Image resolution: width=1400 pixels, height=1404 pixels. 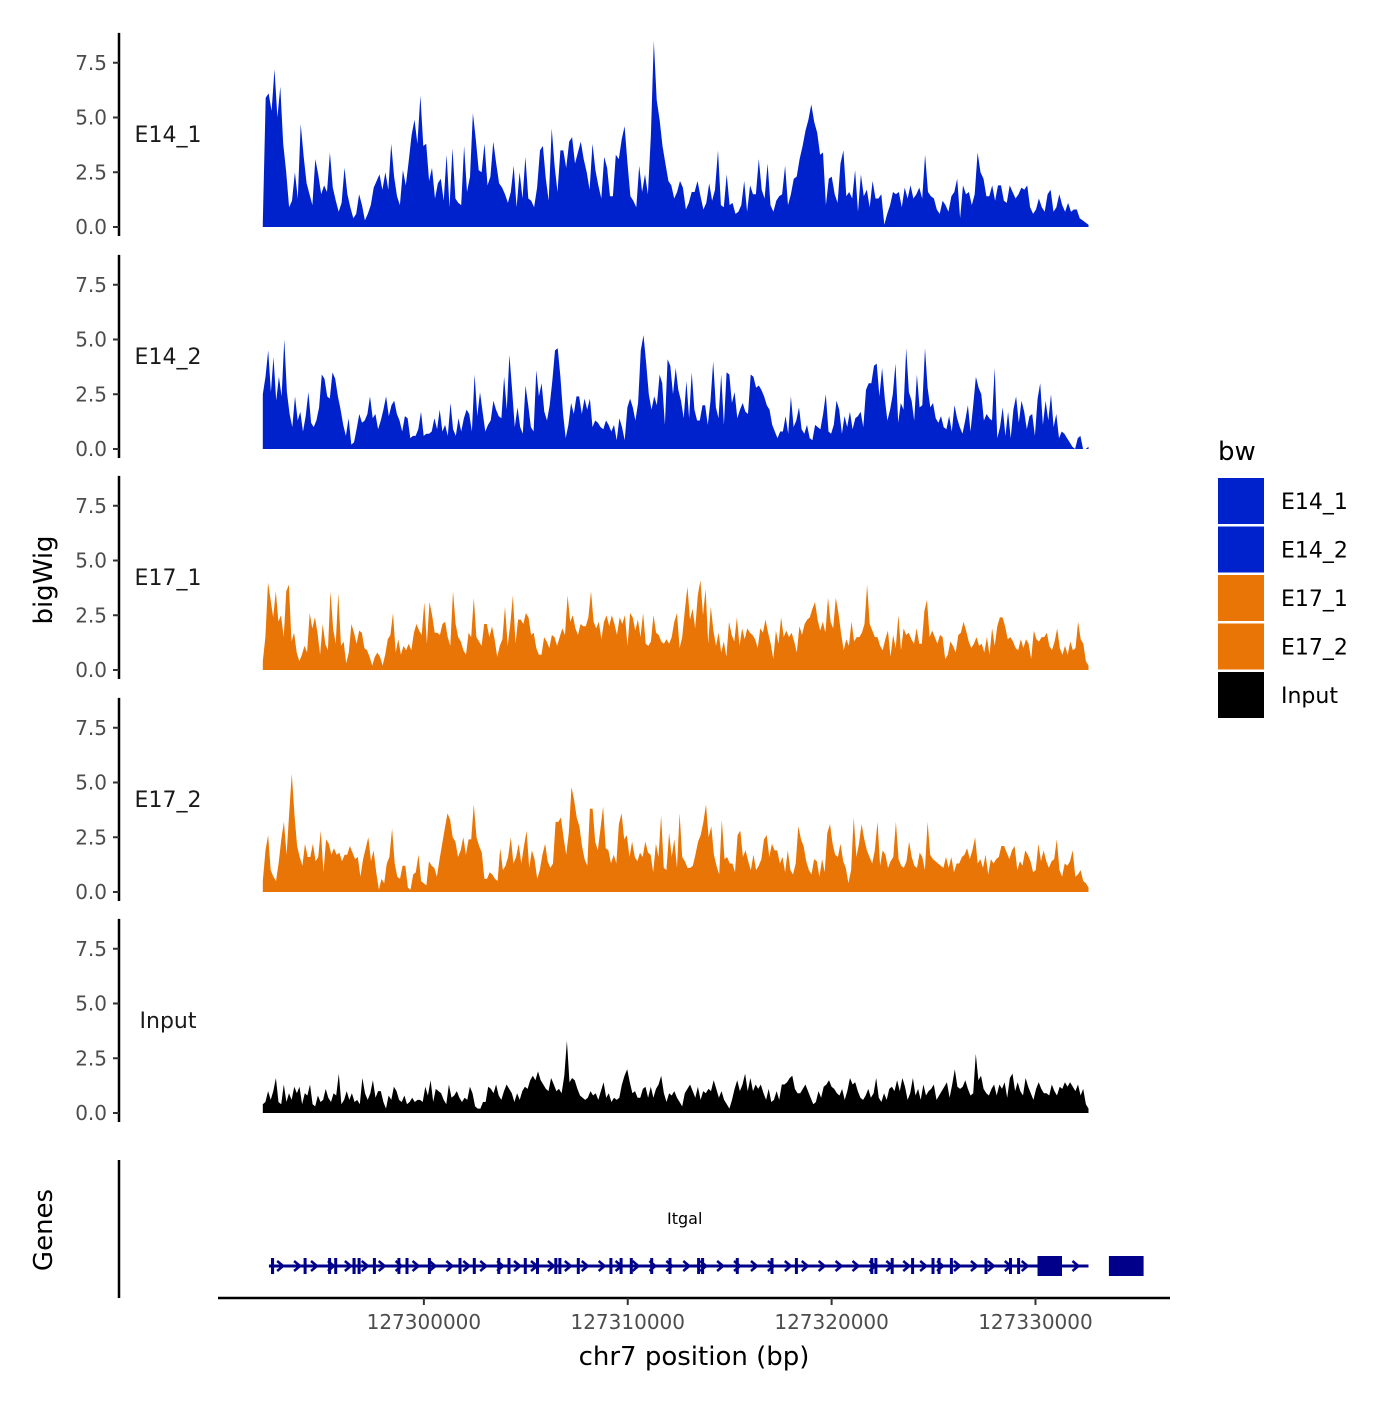 I want to click on panel-Input: 0.0 2.5 5.0 7.5 Input, so click(x=582, y=1021).